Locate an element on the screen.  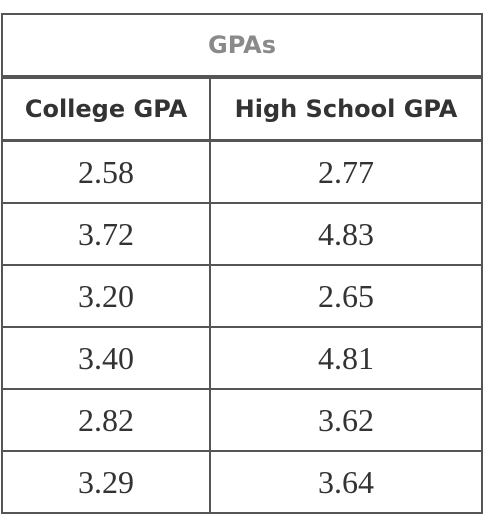
college-gpa-cell: 3.40 is located at coordinates (106, 358).